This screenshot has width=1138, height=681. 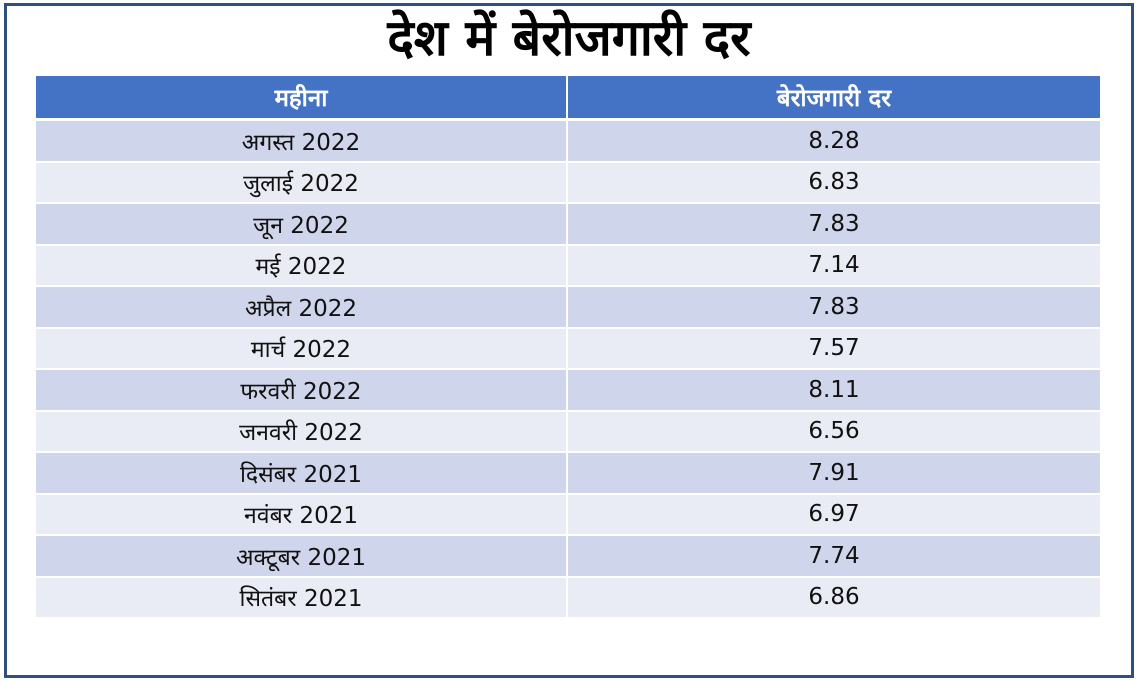 What do you see at coordinates (302, 514) in the screenshot?
I see `cell-month: नवंबर 2021` at bounding box center [302, 514].